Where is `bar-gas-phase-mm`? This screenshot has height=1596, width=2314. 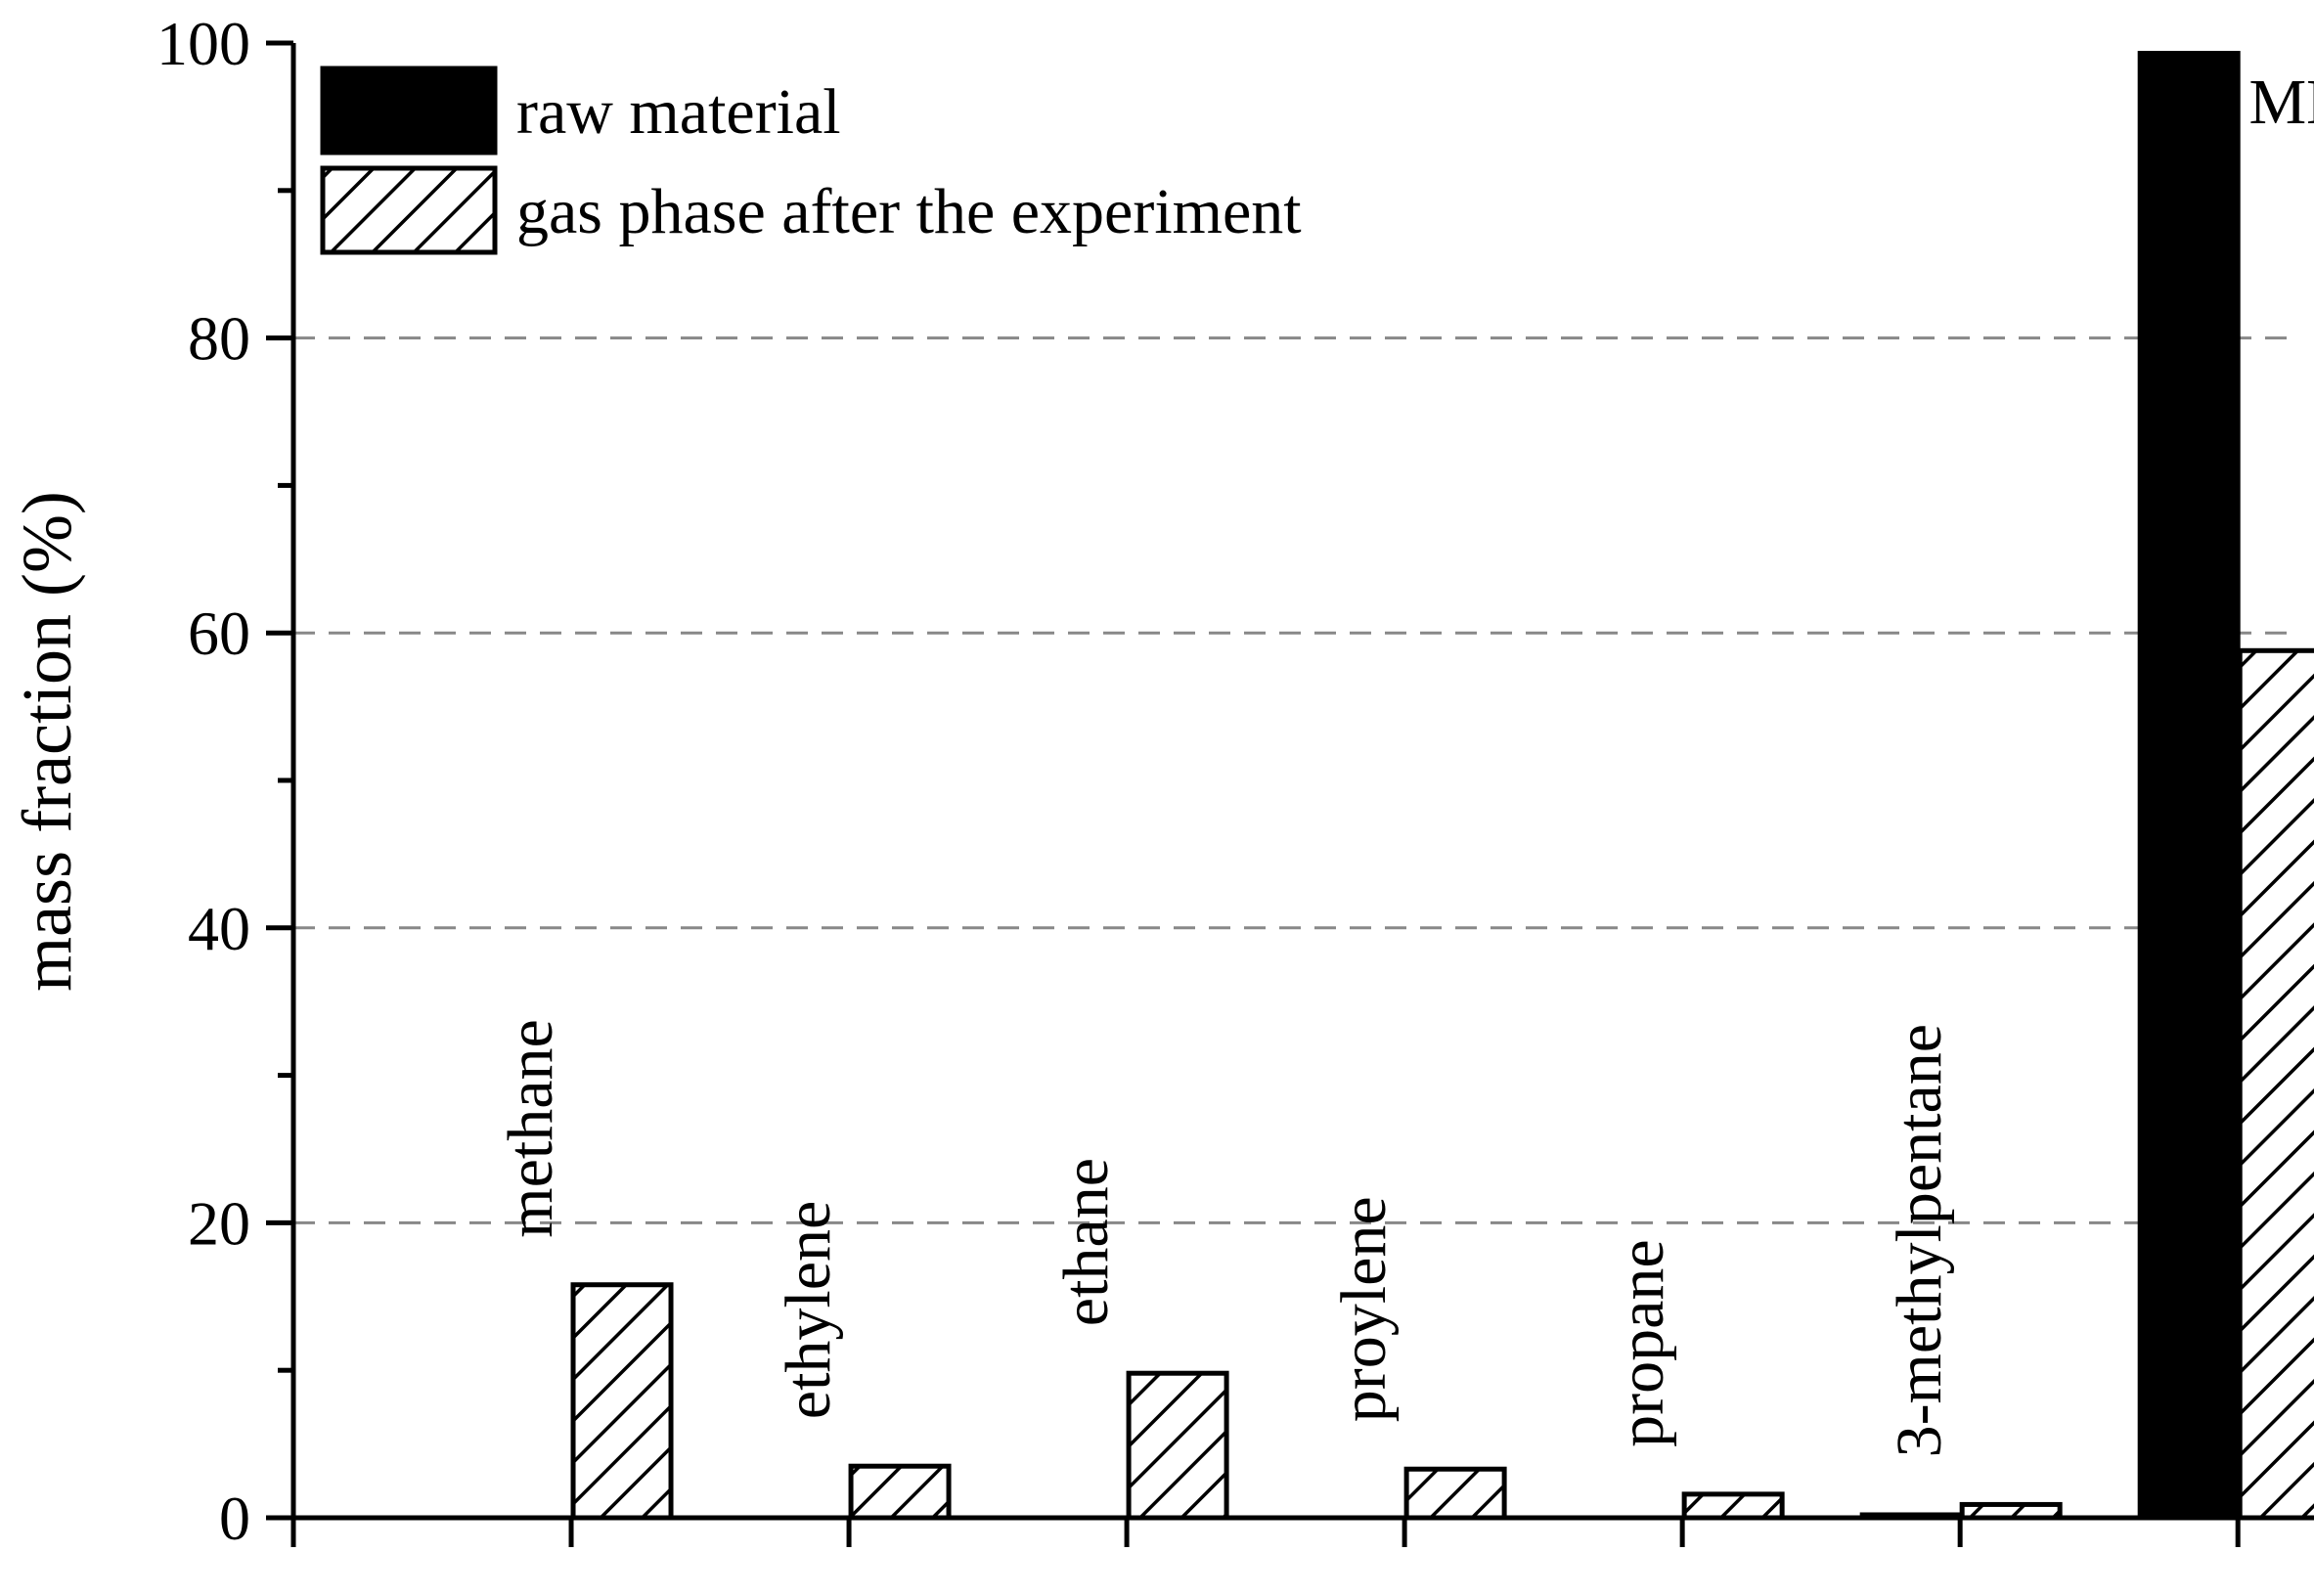
bar-gas-phase-mm is located at coordinates (2275, 1084).